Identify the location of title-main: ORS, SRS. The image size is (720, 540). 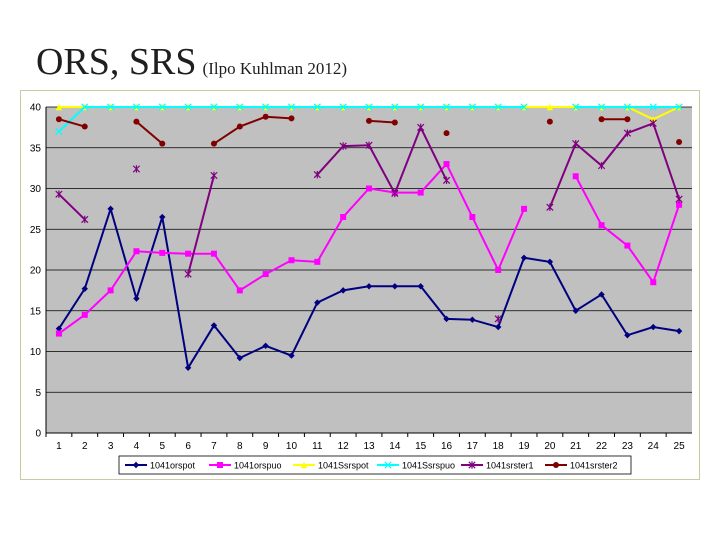
(116, 62).